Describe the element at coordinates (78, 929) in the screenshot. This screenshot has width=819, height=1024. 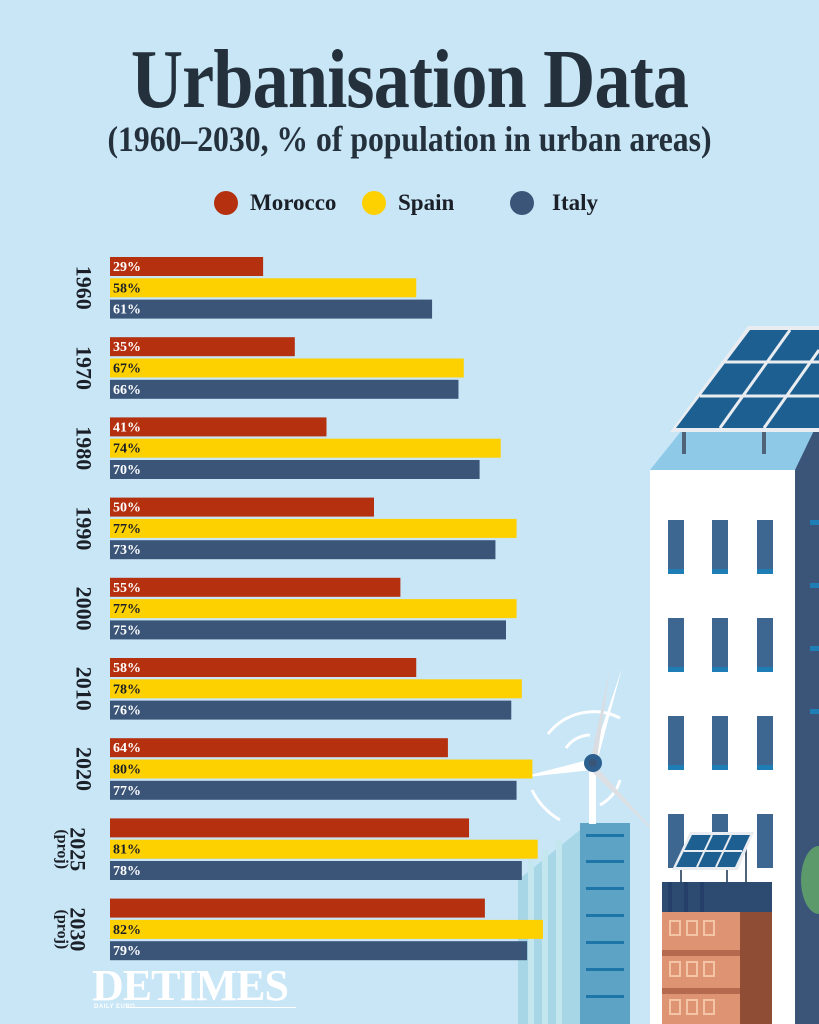
I see `year-label: 2030` at that location.